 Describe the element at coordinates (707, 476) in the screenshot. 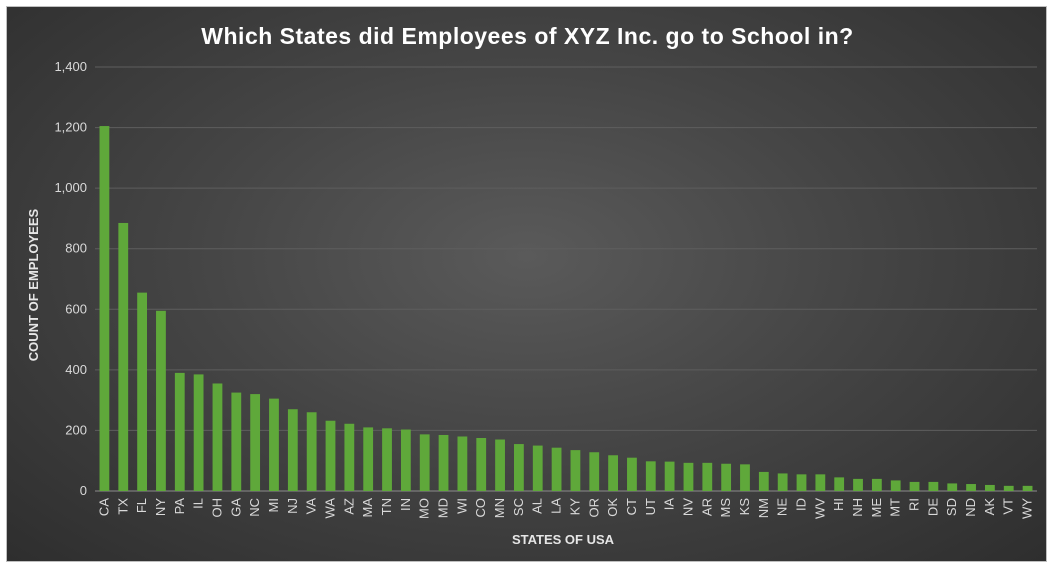

I see `bar-ar` at that location.